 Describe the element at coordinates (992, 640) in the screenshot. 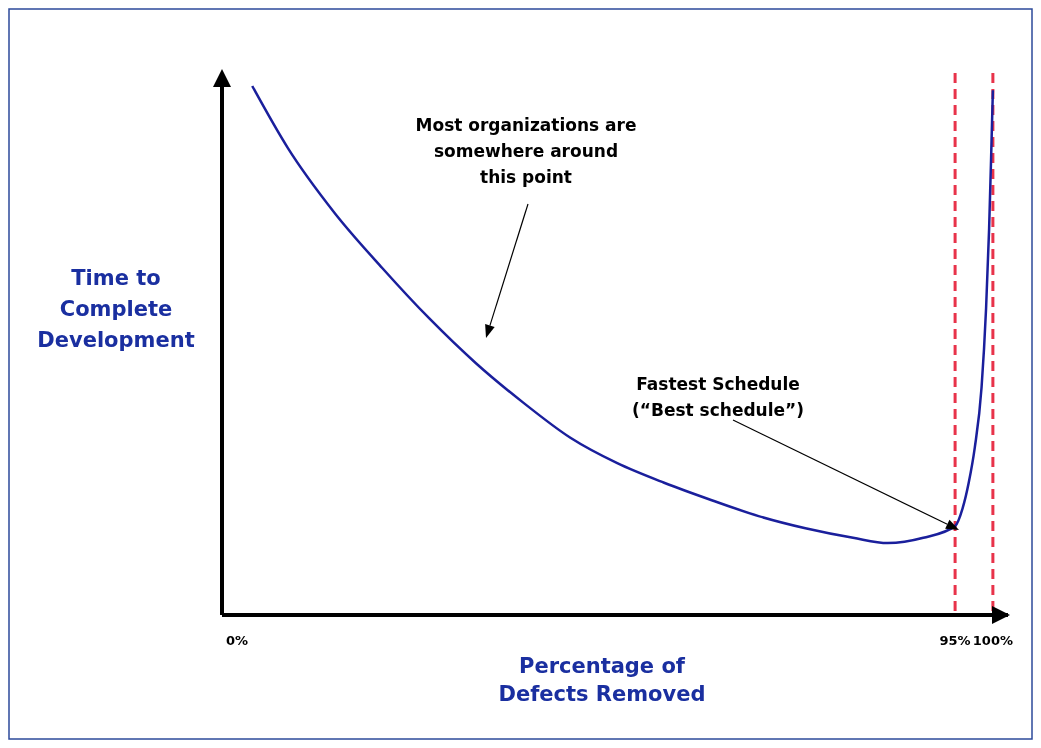

I see `x-tick-label: 100%` at that location.